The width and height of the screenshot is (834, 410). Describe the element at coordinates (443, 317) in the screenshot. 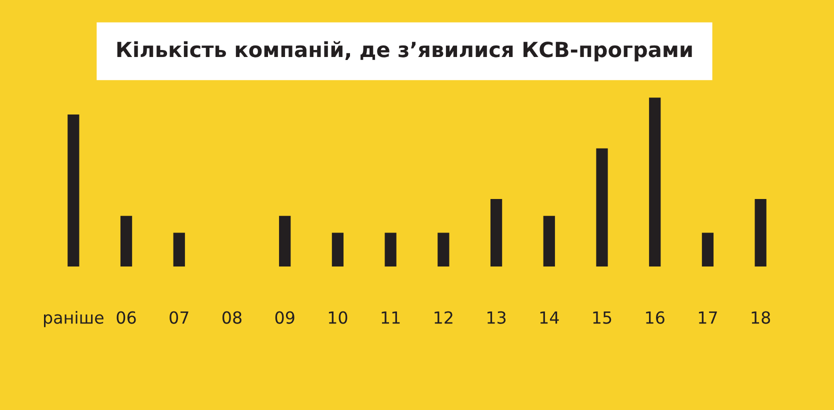

I see `x-tick-label: 12` at that location.